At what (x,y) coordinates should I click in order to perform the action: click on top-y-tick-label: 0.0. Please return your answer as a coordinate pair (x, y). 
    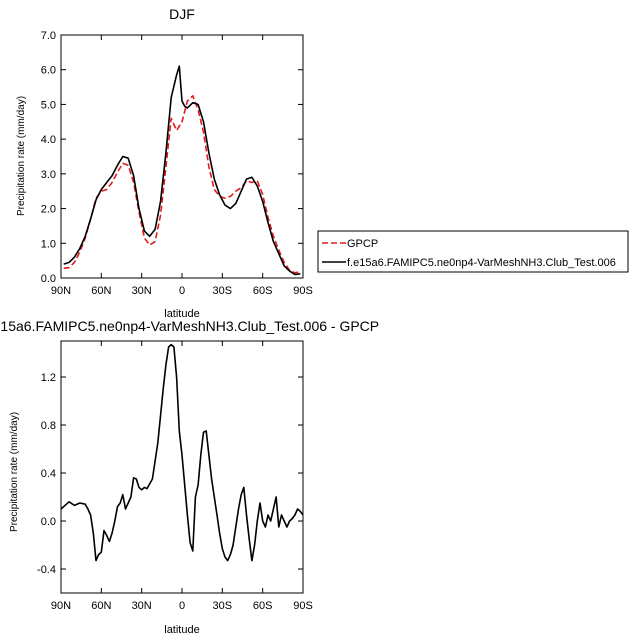
    Looking at the image, I should click on (48, 279).